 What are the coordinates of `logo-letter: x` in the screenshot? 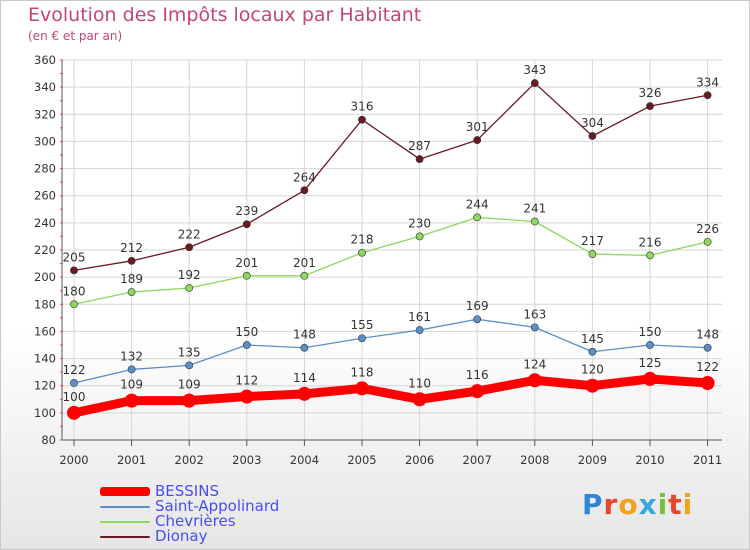 It's located at (648, 504).